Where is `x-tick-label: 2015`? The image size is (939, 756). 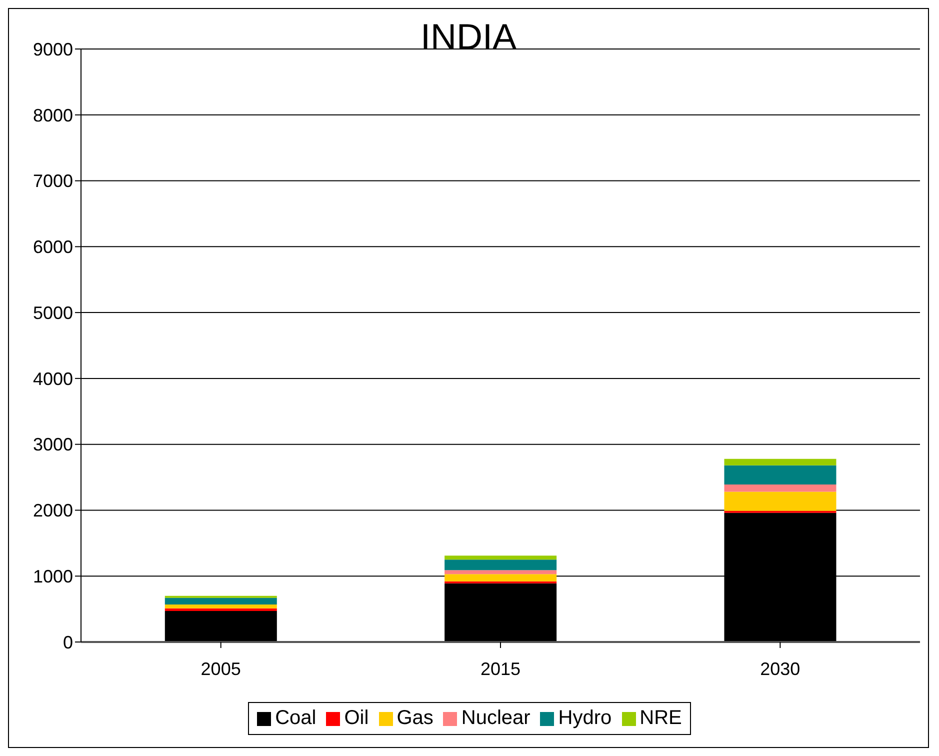 x-tick-label: 2015 is located at coordinates (500, 668).